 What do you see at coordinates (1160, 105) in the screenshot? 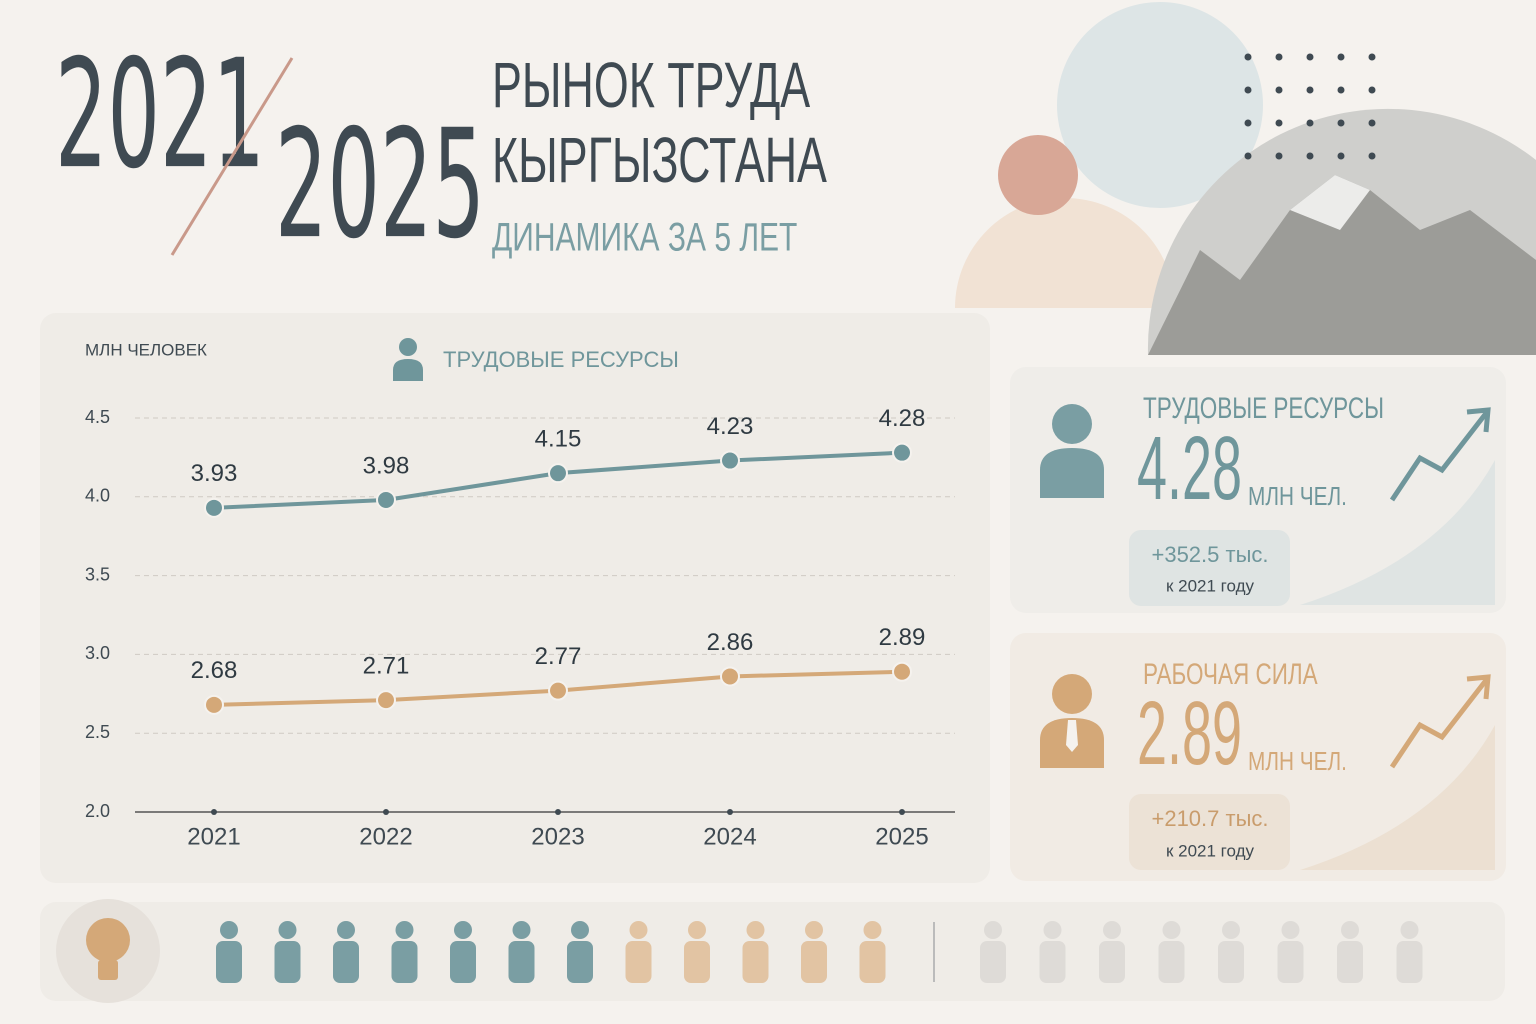
I see `deco-circle` at bounding box center [1160, 105].